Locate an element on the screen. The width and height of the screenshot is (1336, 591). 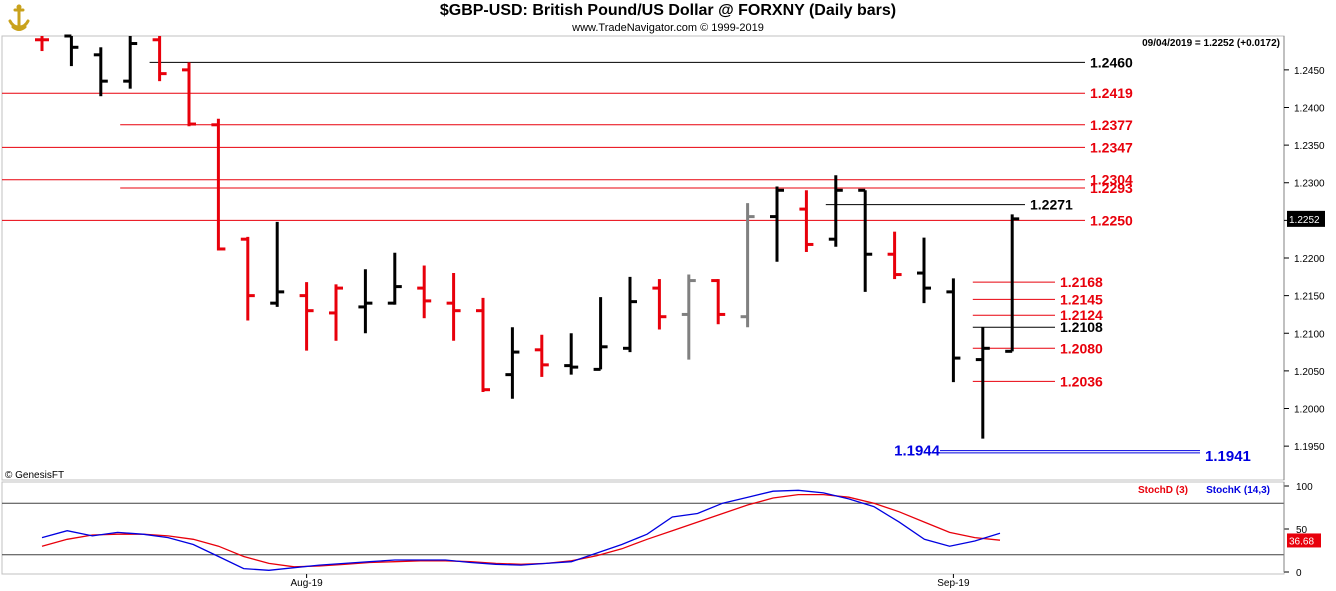
level-label: 1.2460 is located at coordinates (1111, 62).